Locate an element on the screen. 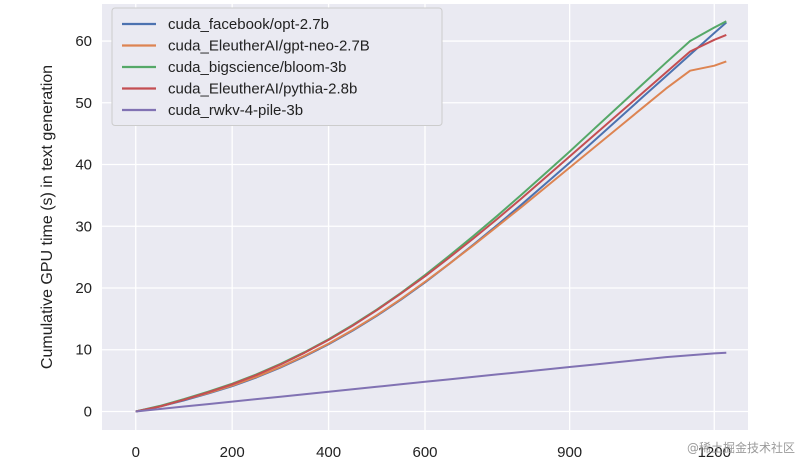 The image size is (803, 462). x-tick-label: 900 is located at coordinates (569, 452).